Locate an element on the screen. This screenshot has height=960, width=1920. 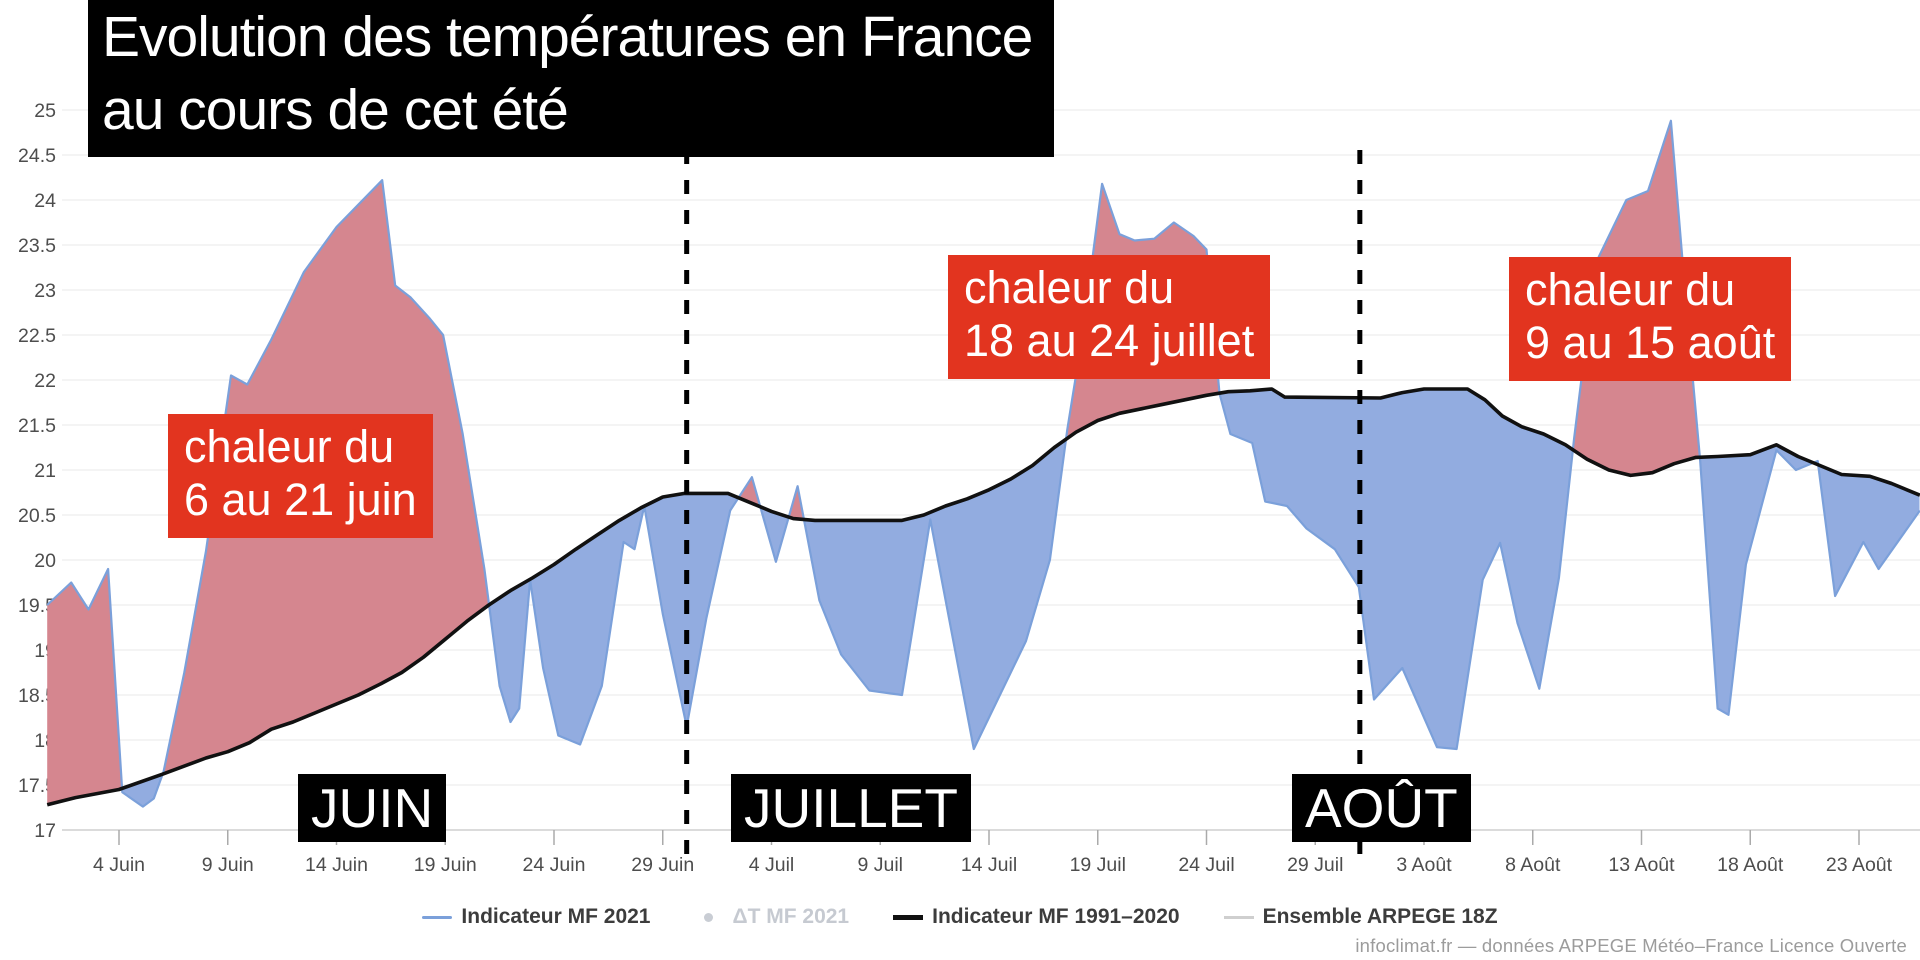
svg-text: 14 Juil is located at coordinates (989, 865).